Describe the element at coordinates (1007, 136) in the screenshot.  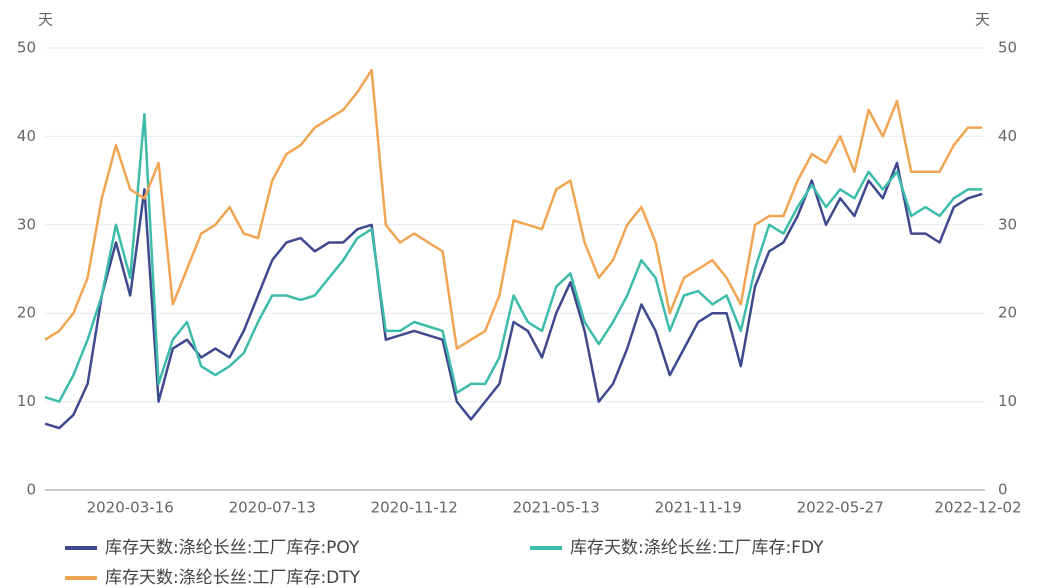
I see `y2-tick-label: 40` at that location.